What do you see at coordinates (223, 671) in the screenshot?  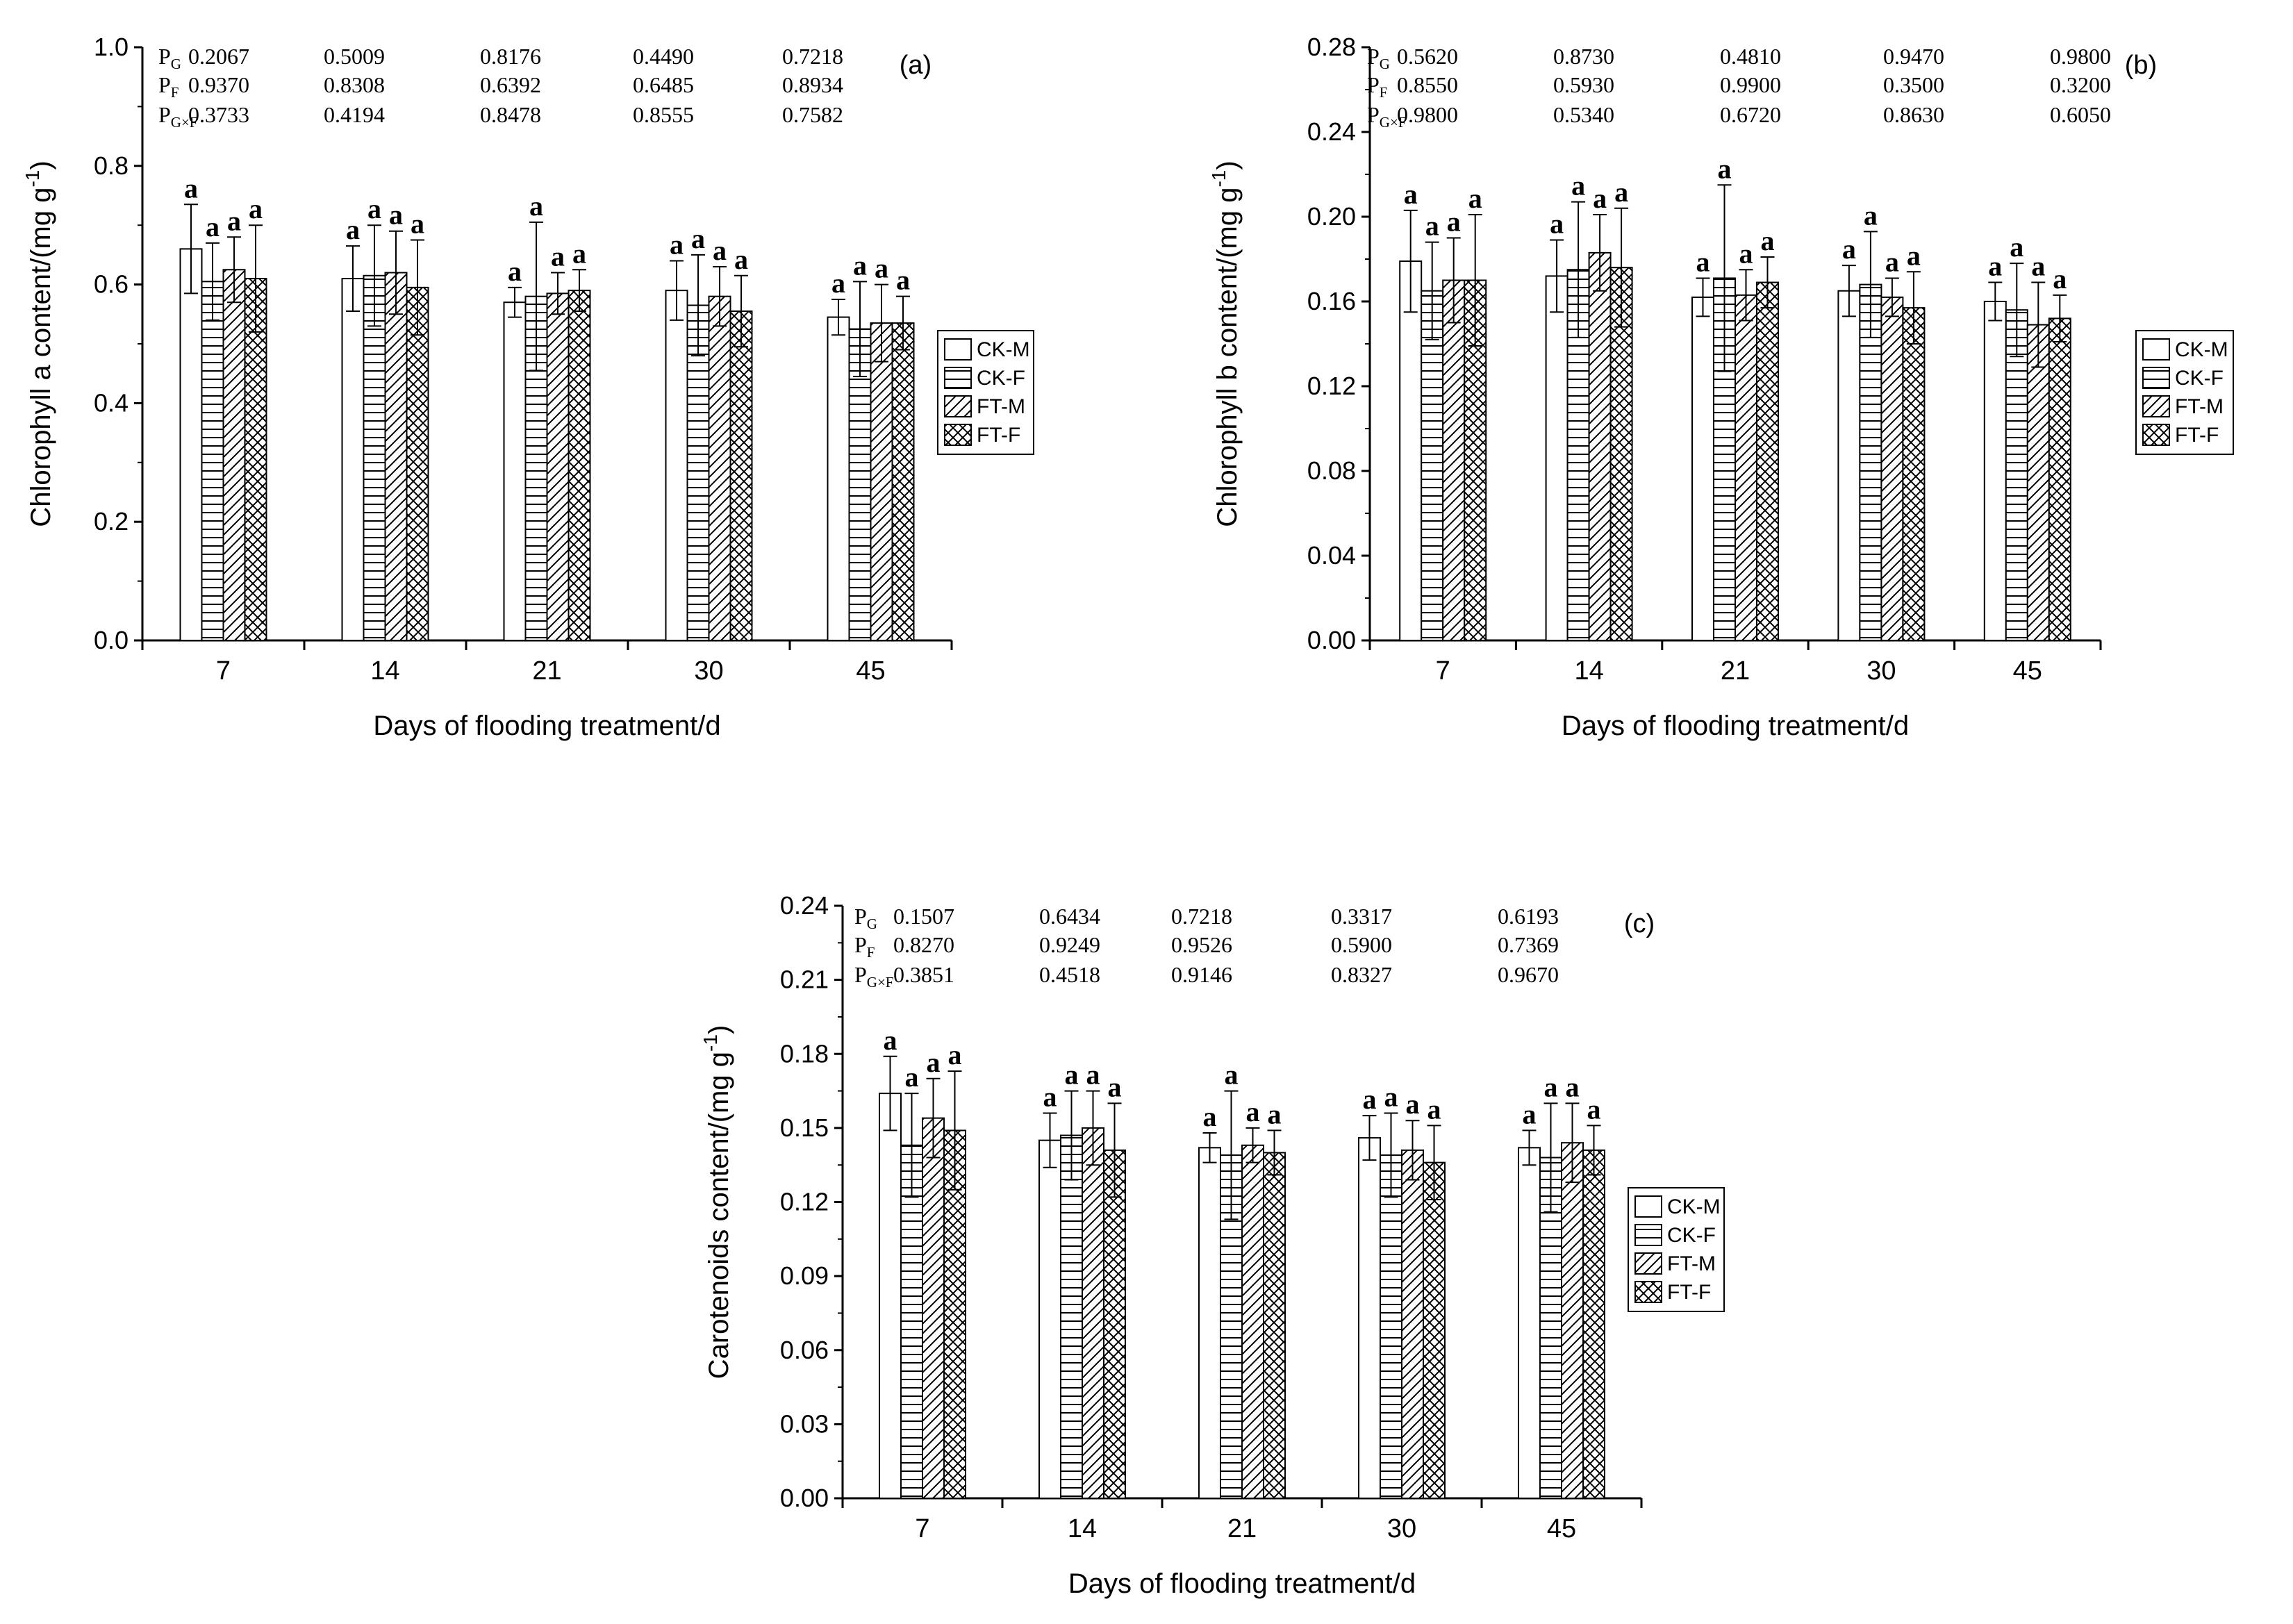 I see `x-tick-label: 7` at bounding box center [223, 671].